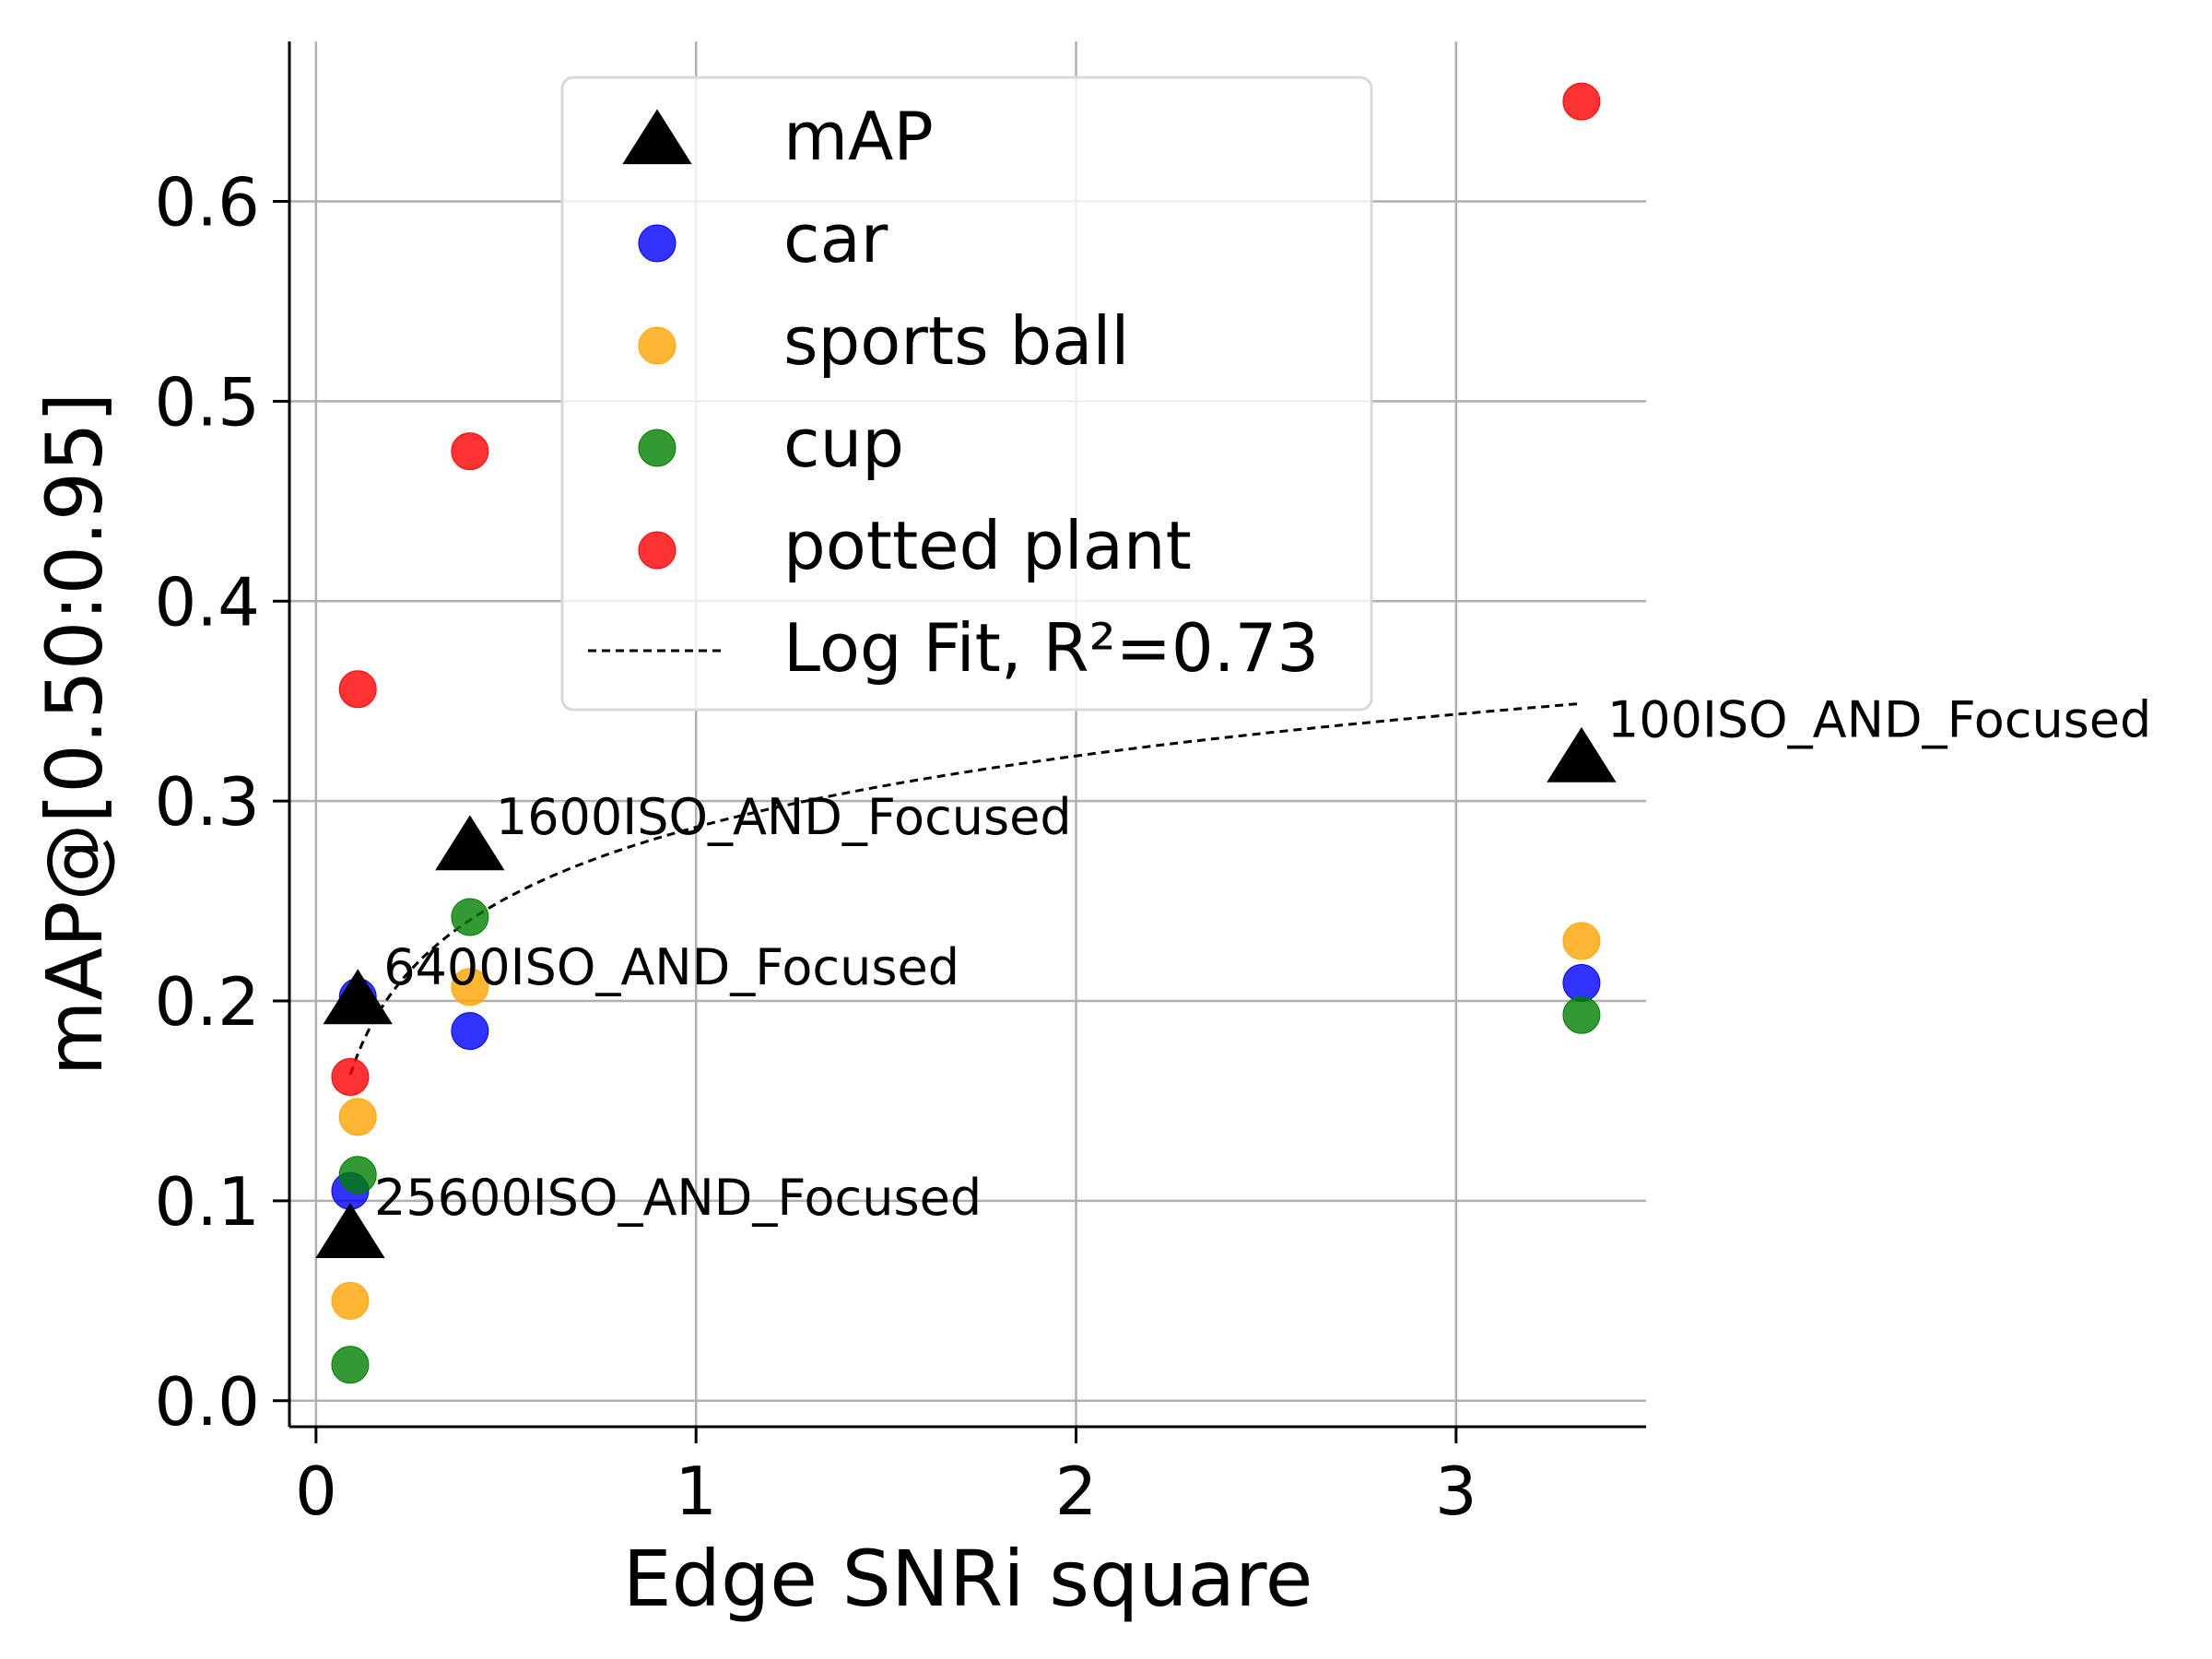 The width and height of the screenshot is (2212, 1659). Describe the element at coordinates (1456, 1491) in the screenshot. I see `x-tick-label: 3` at that location.